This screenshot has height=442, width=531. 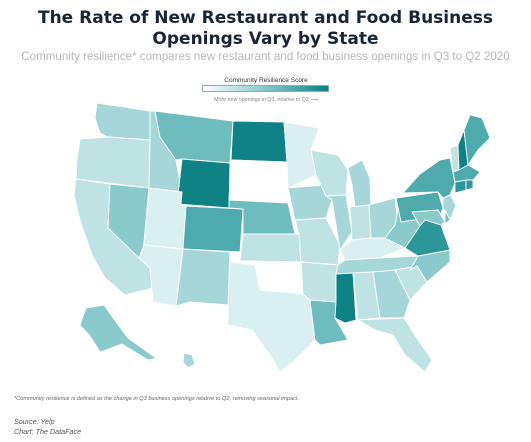 What do you see at coordinates (265, 39) in the screenshot?
I see `title-line-2: Openings Vary by State` at bounding box center [265, 39].